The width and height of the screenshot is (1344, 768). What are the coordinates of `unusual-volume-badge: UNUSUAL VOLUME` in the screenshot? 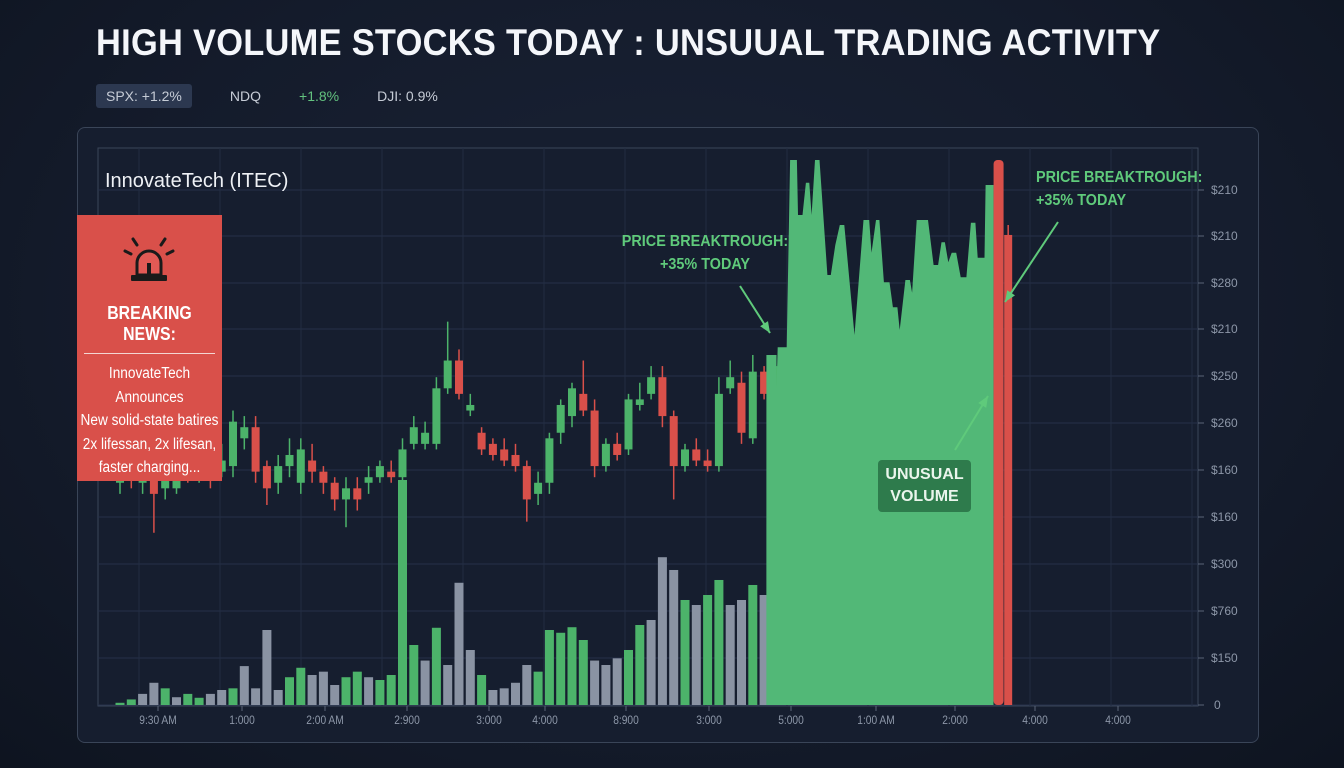 It's located at (924, 486).